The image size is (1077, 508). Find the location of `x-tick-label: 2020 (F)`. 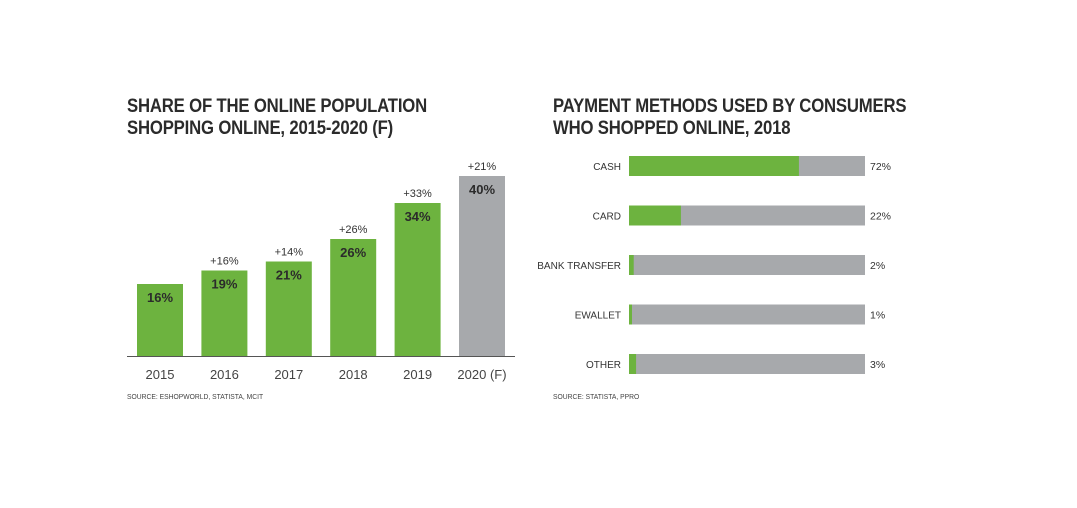

x-tick-label: 2020 (F) is located at coordinates (481, 374).